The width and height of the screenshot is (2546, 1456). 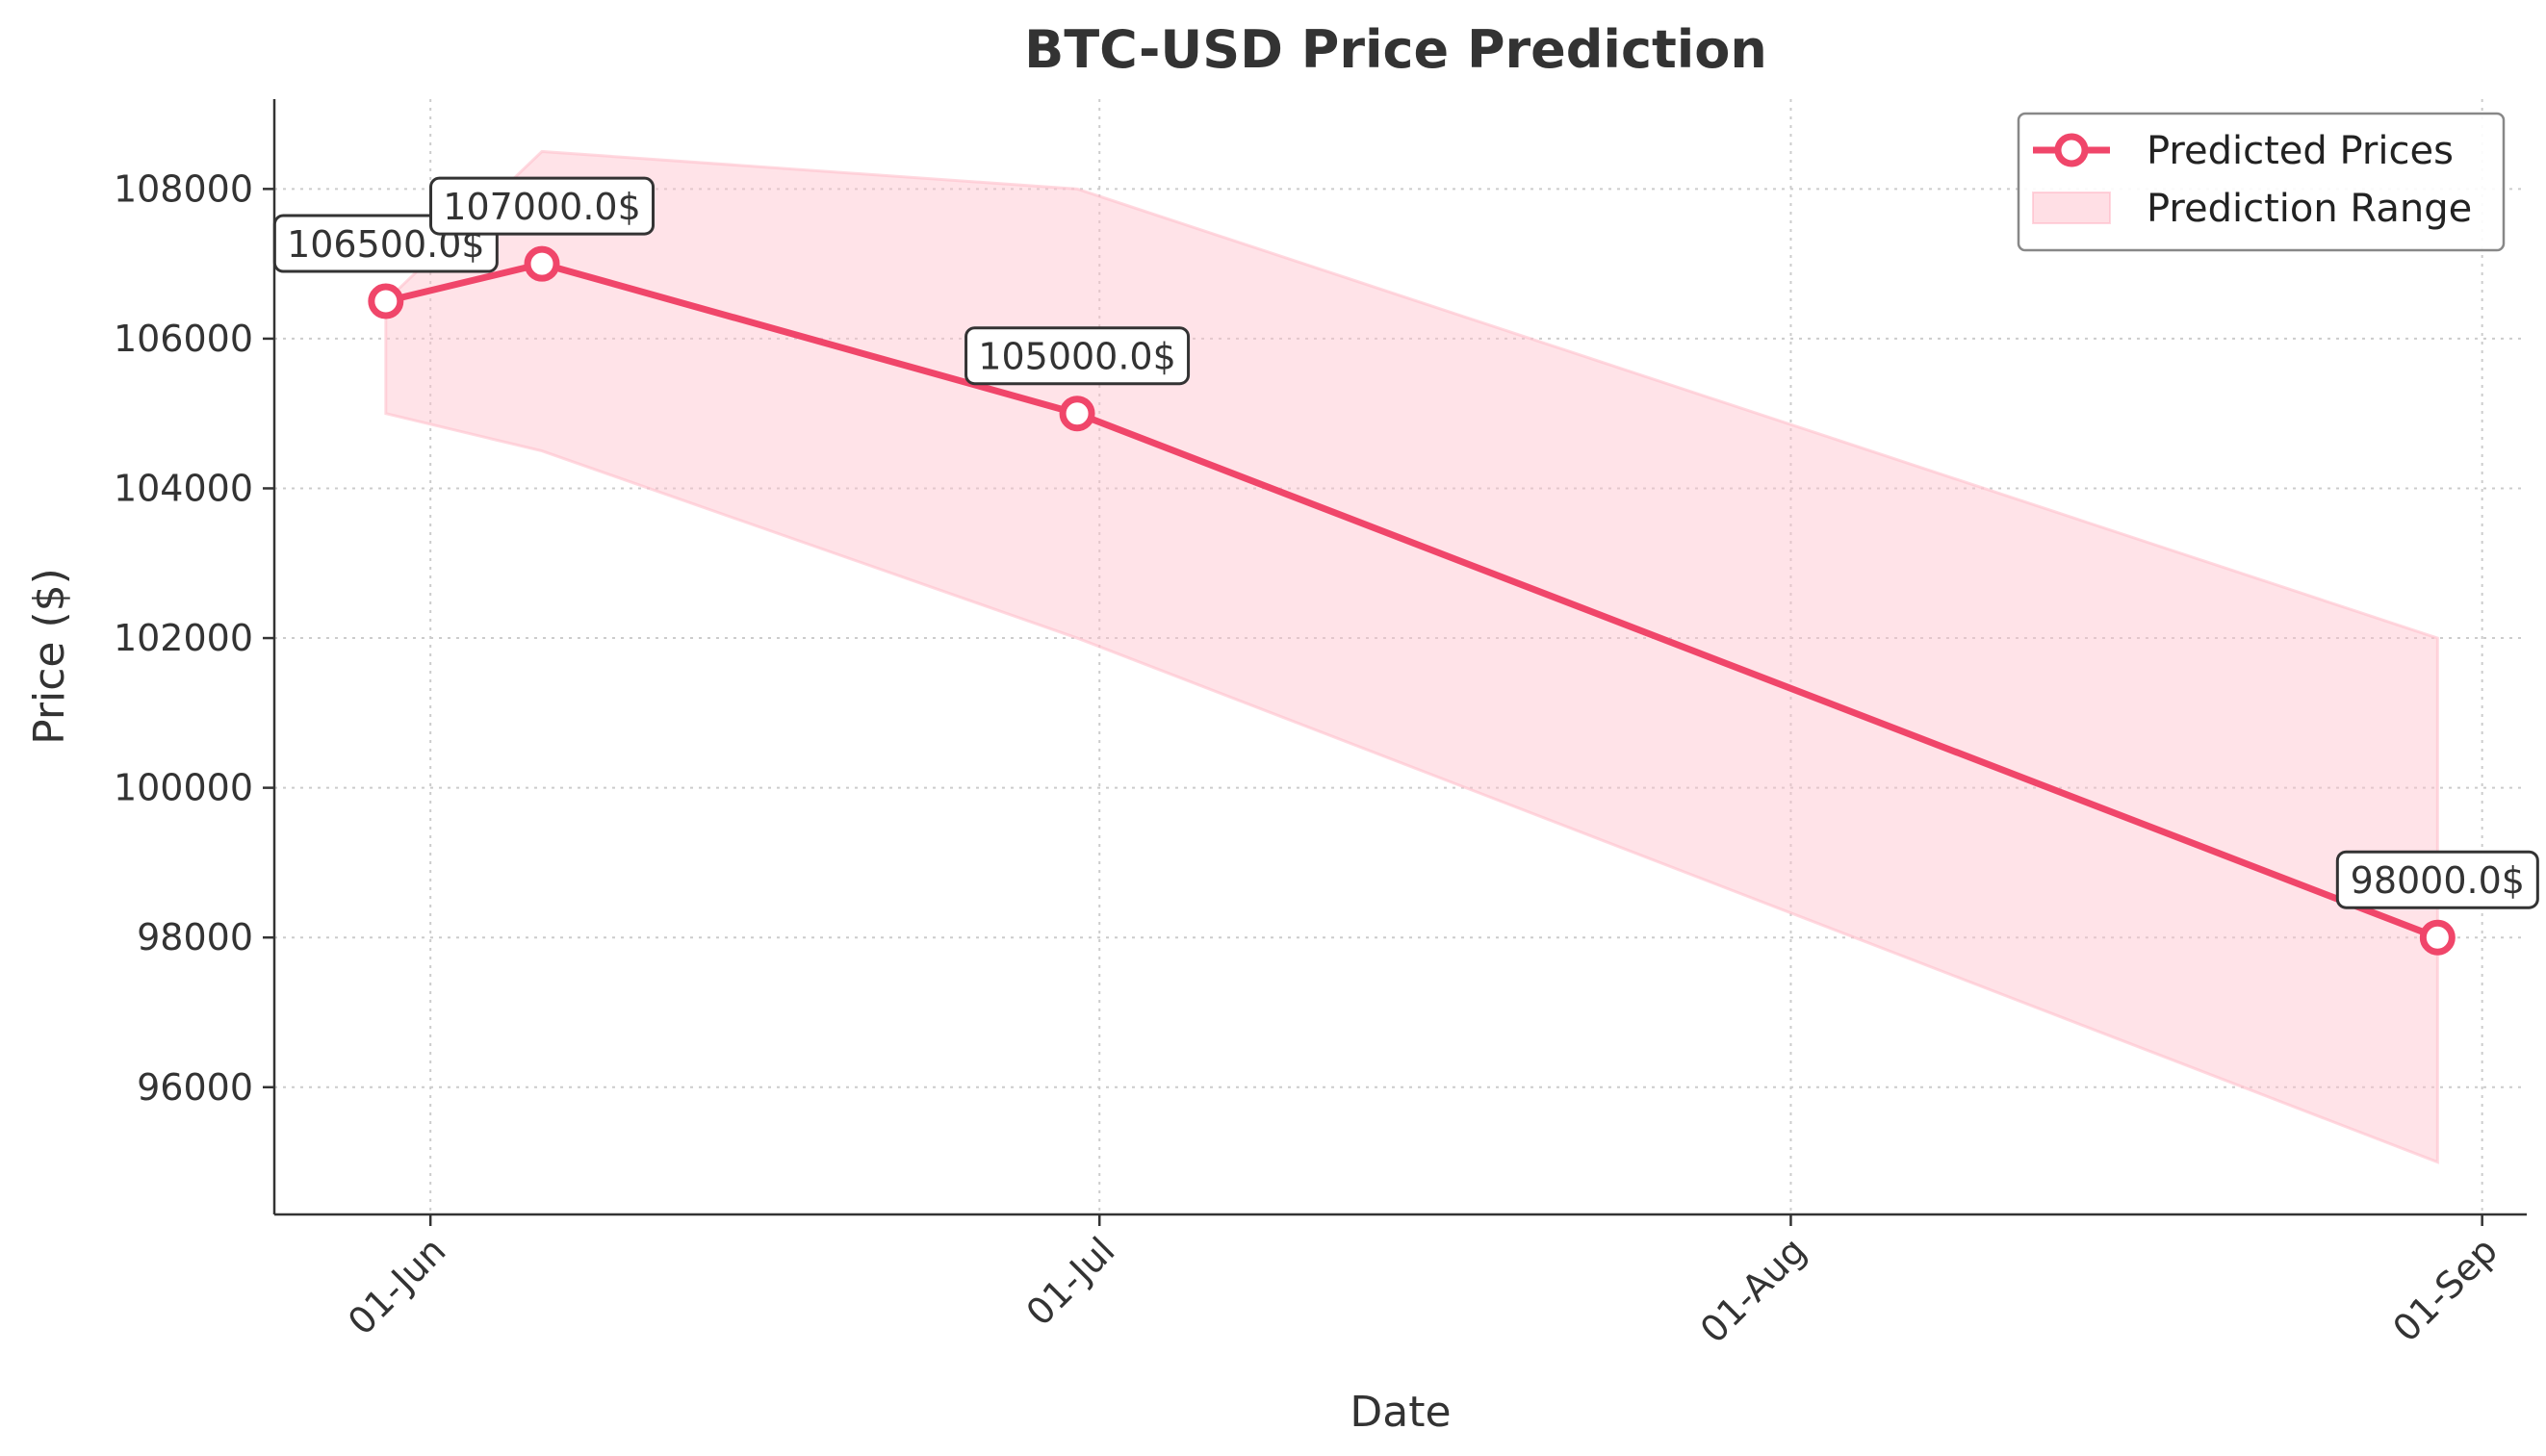 I want to click on y-tick-label-5: 106000, so click(x=183, y=339).